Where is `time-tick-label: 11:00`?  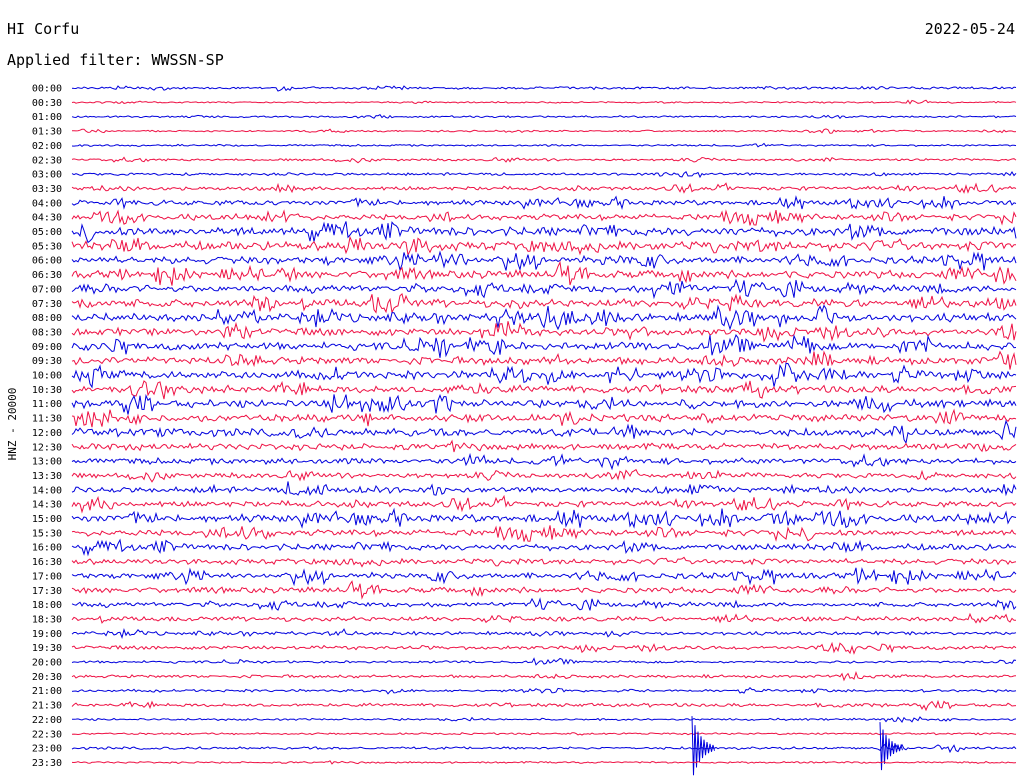
time-tick-label: 11:00 is located at coordinates (47, 404).